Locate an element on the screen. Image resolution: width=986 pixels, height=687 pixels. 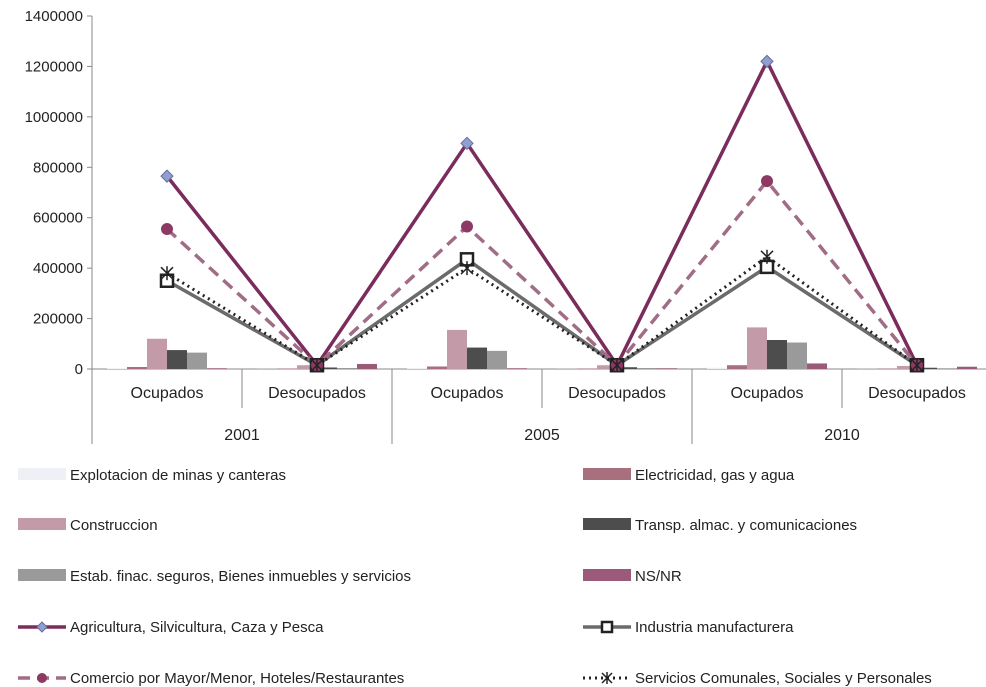
legend-item: Transp. almac. y comunicaciones is located at coordinates (720, 525).